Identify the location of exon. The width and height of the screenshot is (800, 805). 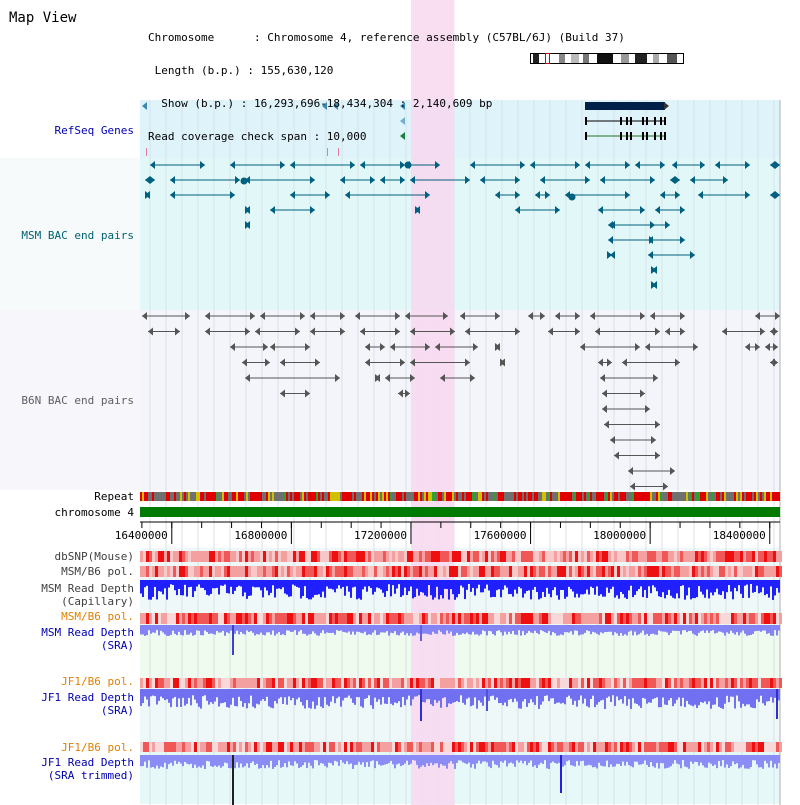
(621, 121).